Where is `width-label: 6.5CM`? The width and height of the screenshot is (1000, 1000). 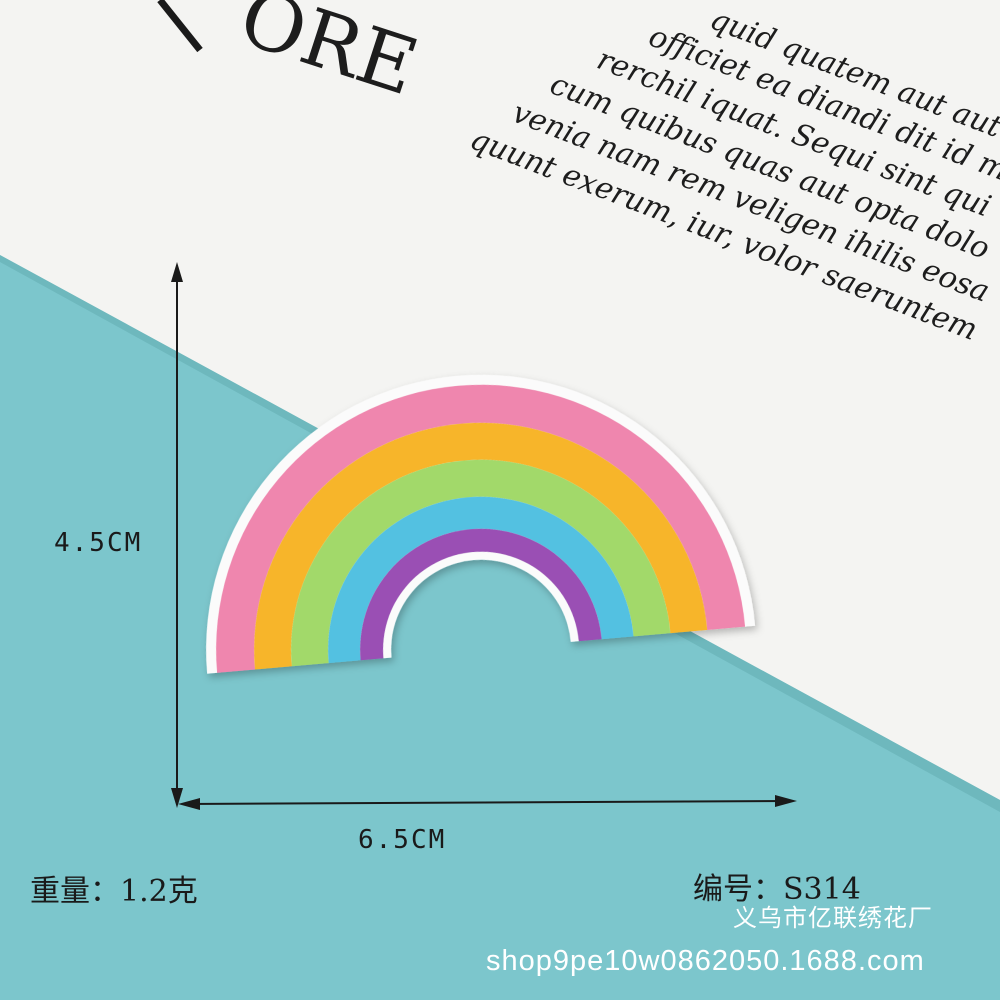
width-label: 6.5CM is located at coordinates (402, 840).